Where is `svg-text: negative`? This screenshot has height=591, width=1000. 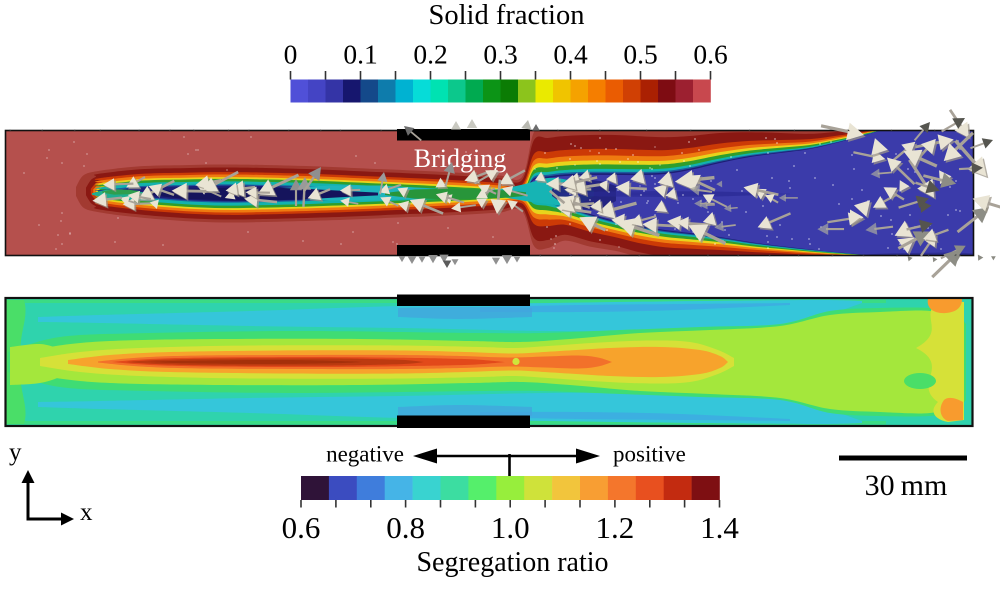
svg-text: negative is located at coordinates (365, 454).